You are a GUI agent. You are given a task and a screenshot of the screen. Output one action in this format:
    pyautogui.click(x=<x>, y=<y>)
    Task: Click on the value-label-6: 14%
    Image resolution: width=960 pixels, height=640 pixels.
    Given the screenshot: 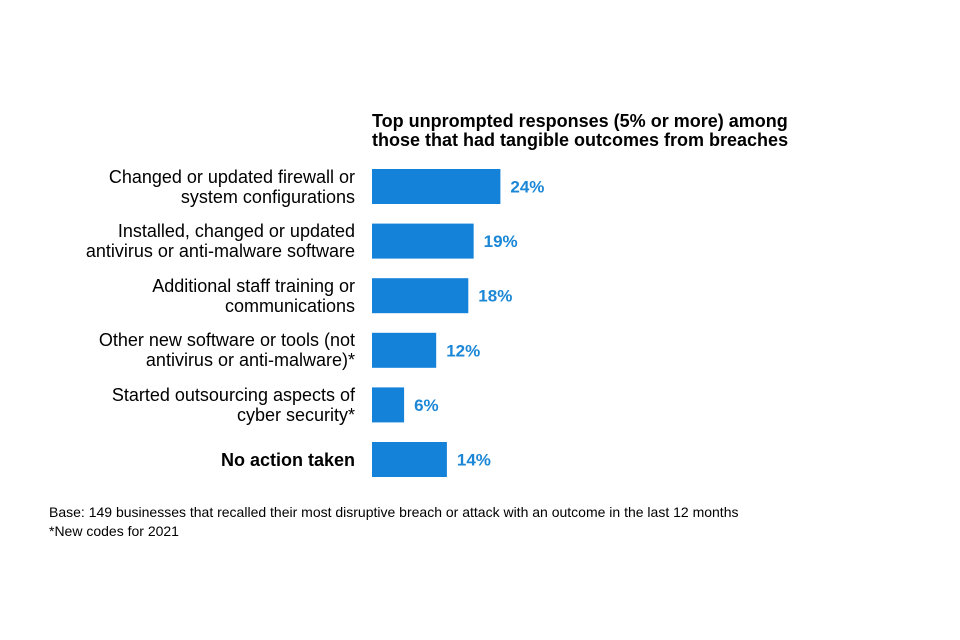 What is the action you would take?
    pyautogui.click(x=474, y=460)
    